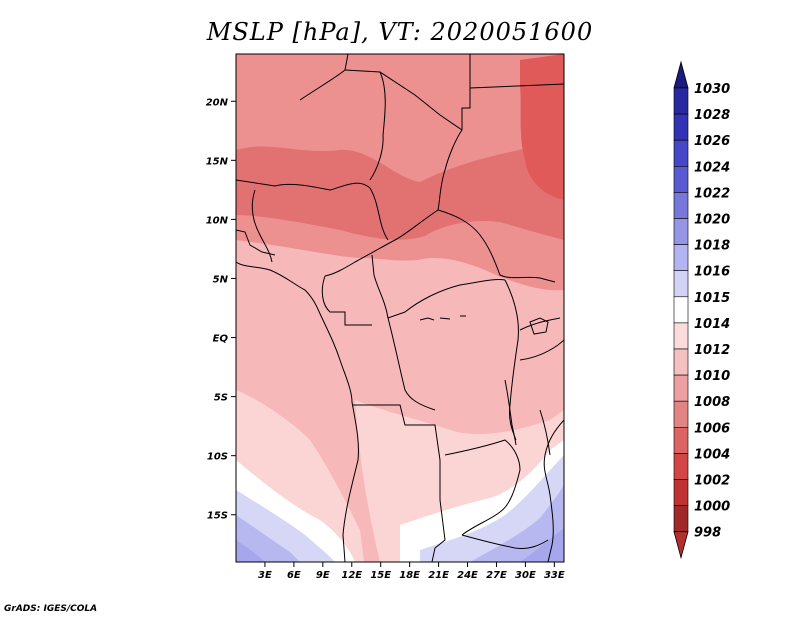 The width and height of the screenshot is (800, 618). I want to click on lon-tick-label: 9E, so click(323, 575).